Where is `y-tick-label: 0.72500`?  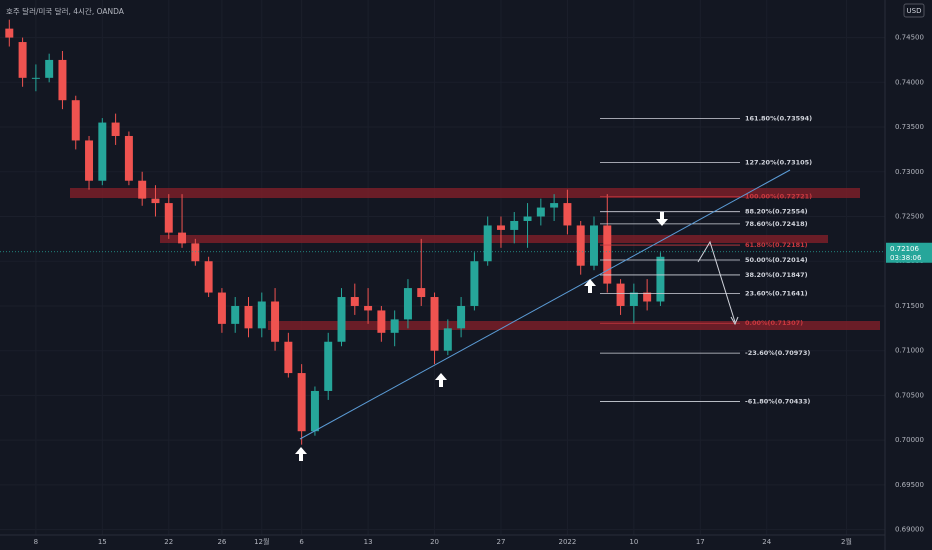
y-tick-label: 0.72500 is located at coordinates (909, 217).